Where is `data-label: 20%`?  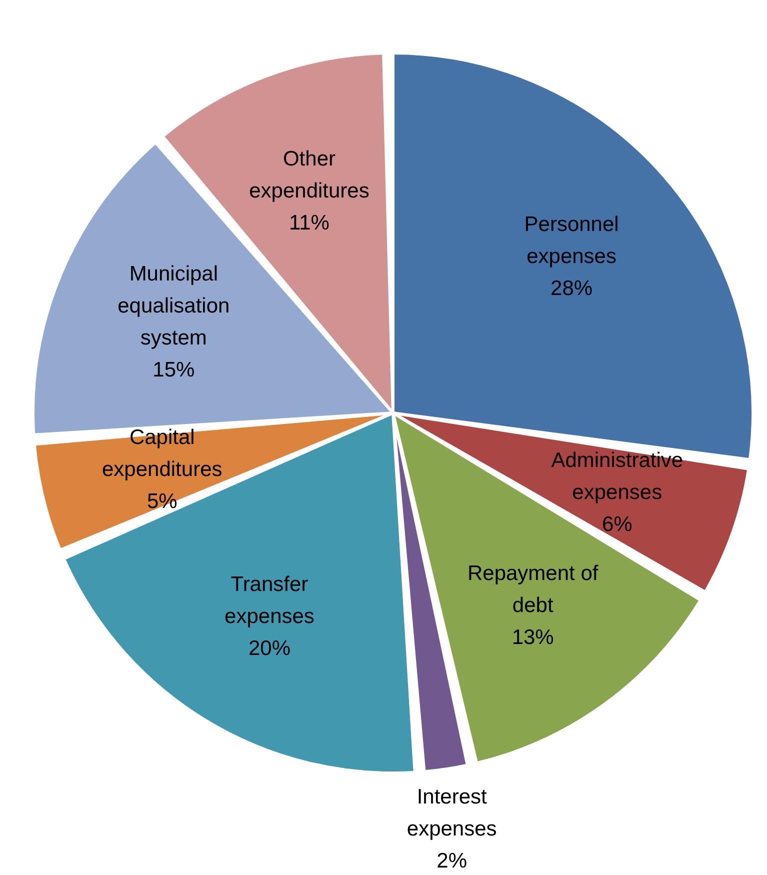 data-label: 20% is located at coordinates (269, 648).